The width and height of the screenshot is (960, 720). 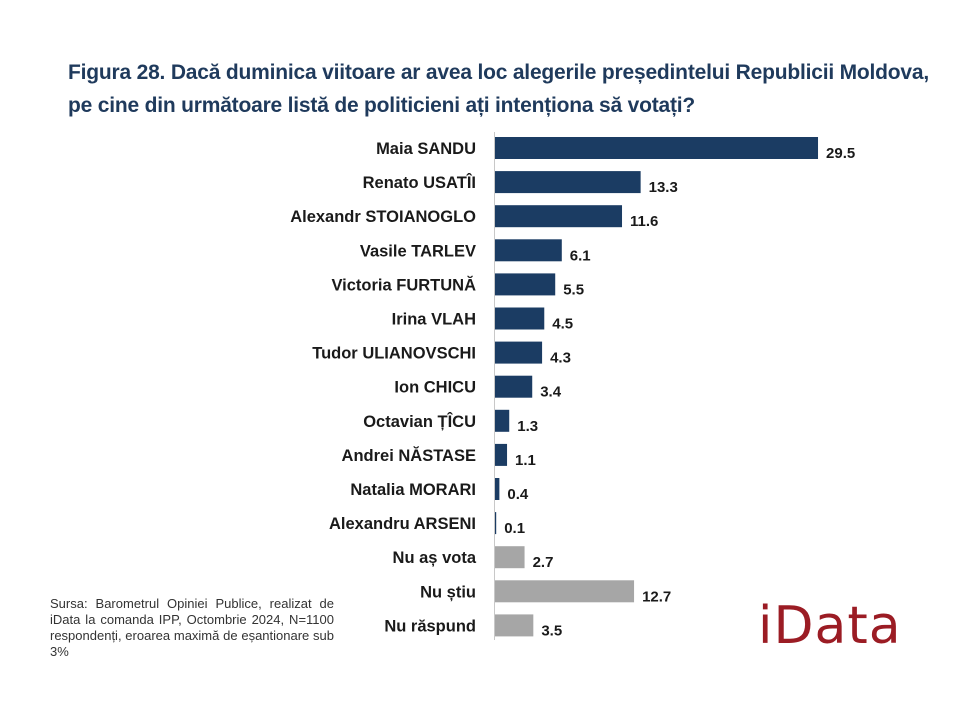 What do you see at coordinates (663, 187) in the screenshot?
I see `value-label: 13.3` at bounding box center [663, 187].